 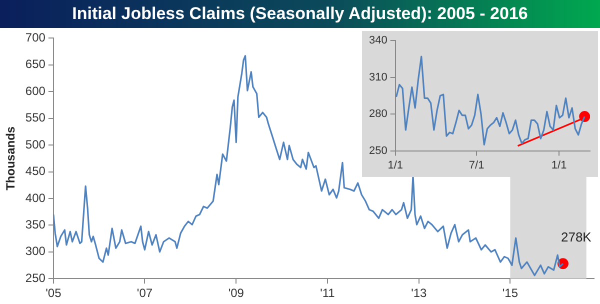 What do you see at coordinates (35, 197) in the screenshot?
I see `y-tick-label: 400` at bounding box center [35, 197].